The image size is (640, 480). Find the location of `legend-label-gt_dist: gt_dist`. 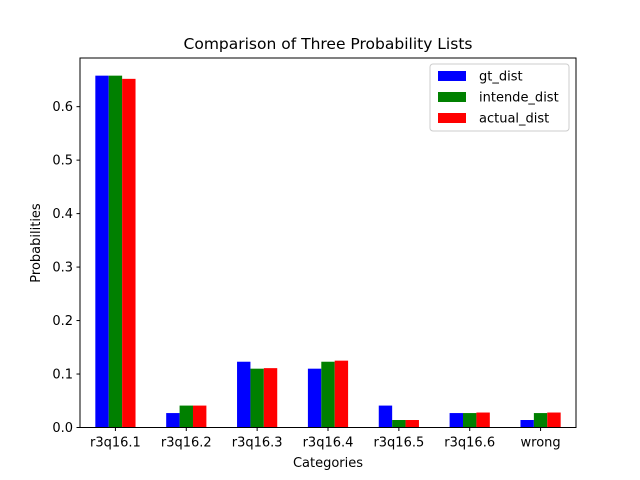

legend-label-gt_dist: gt_dist is located at coordinates (501, 77).